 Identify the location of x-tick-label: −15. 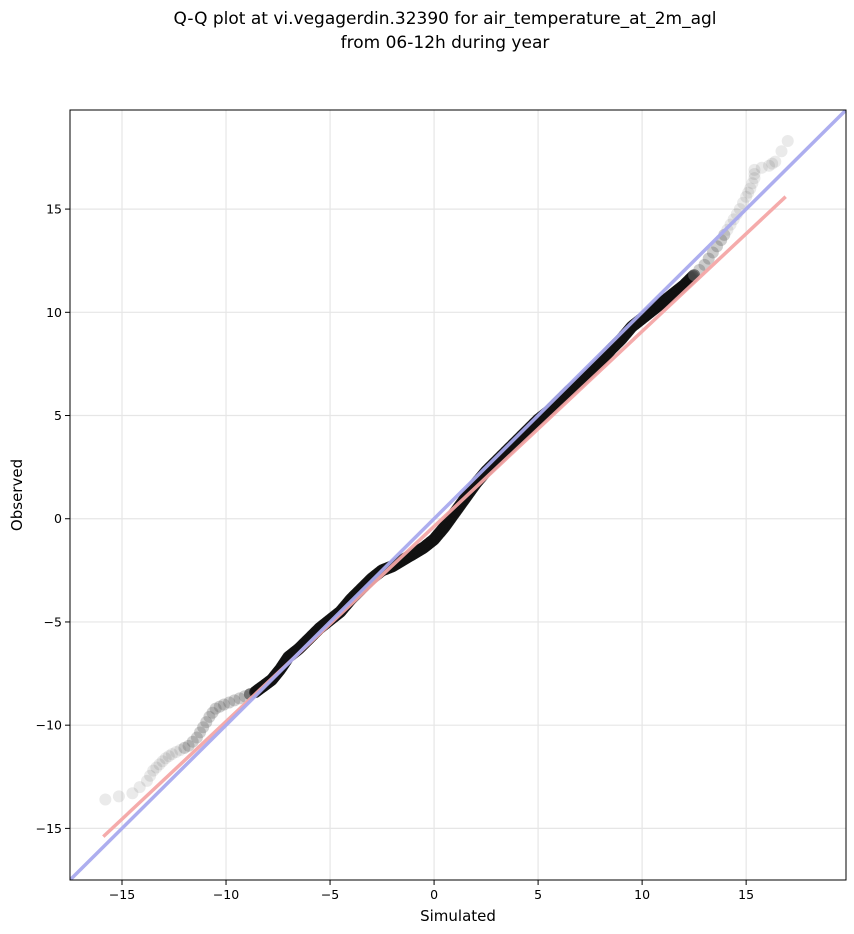
(122, 894).